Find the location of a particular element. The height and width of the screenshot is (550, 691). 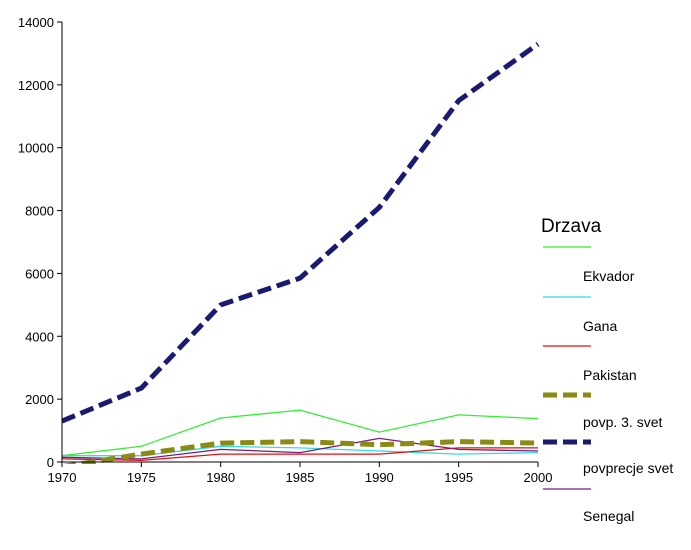

x-tick-label: 1970 is located at coordinates (62, 477).